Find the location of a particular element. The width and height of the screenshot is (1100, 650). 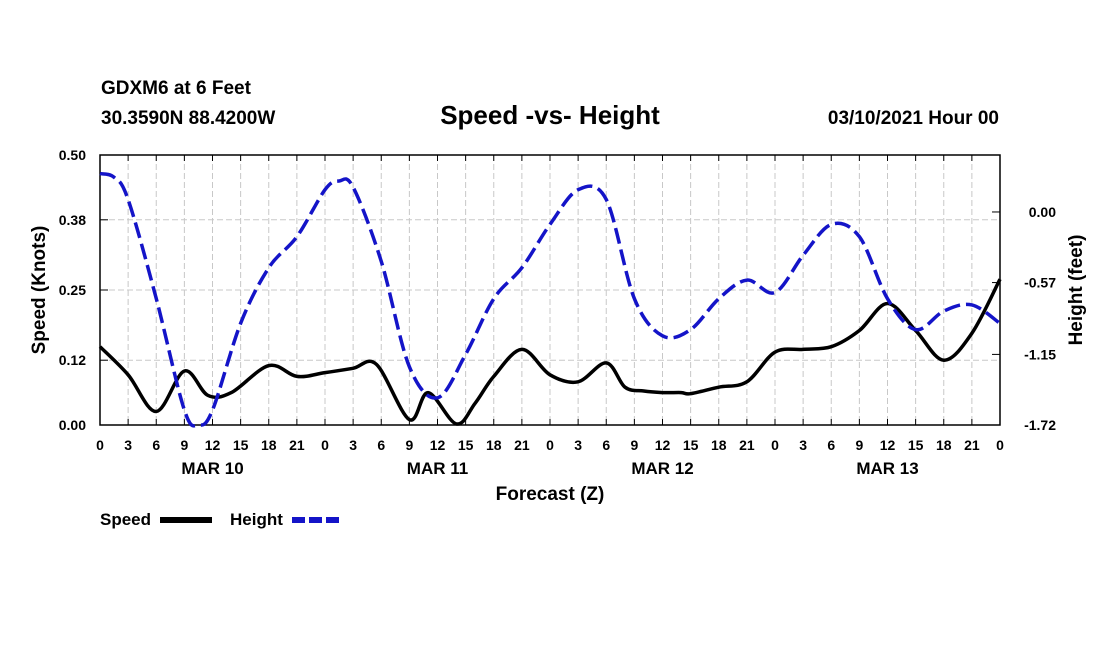

y-tick-label: 0.00 is located at coordinates (72, 425).